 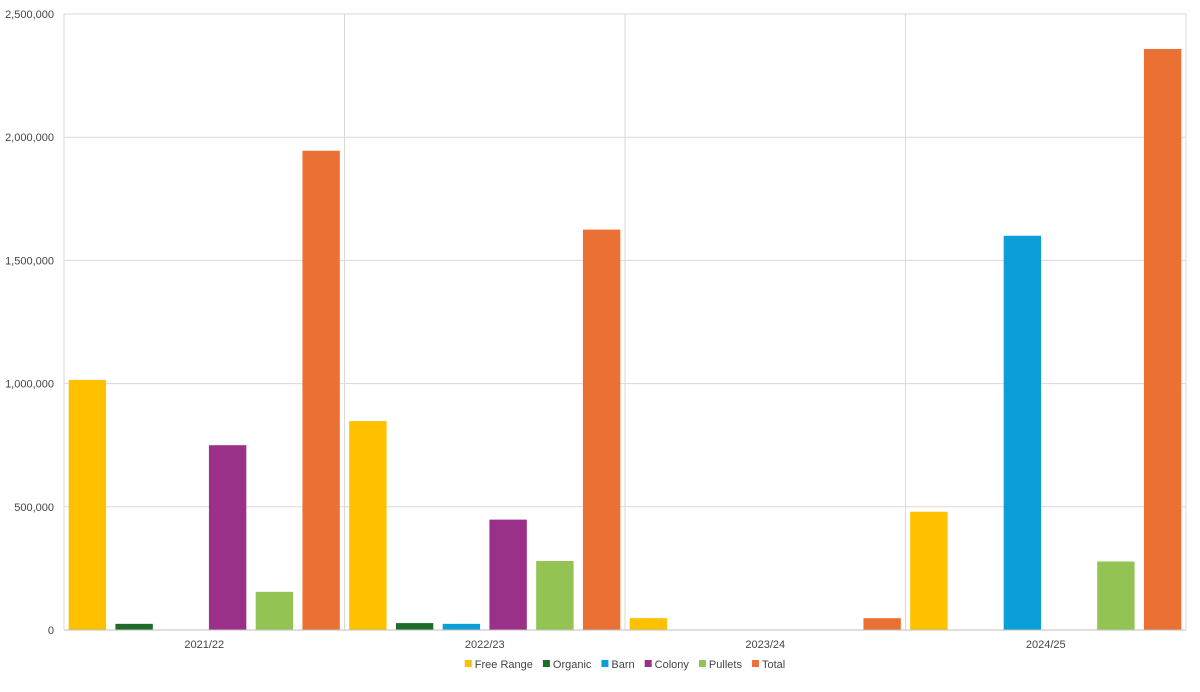 What do you see at coordinates (204, 645) in the screenshot?
I see `x-tick-label: 2021/22` at bounding box center [204, 645].